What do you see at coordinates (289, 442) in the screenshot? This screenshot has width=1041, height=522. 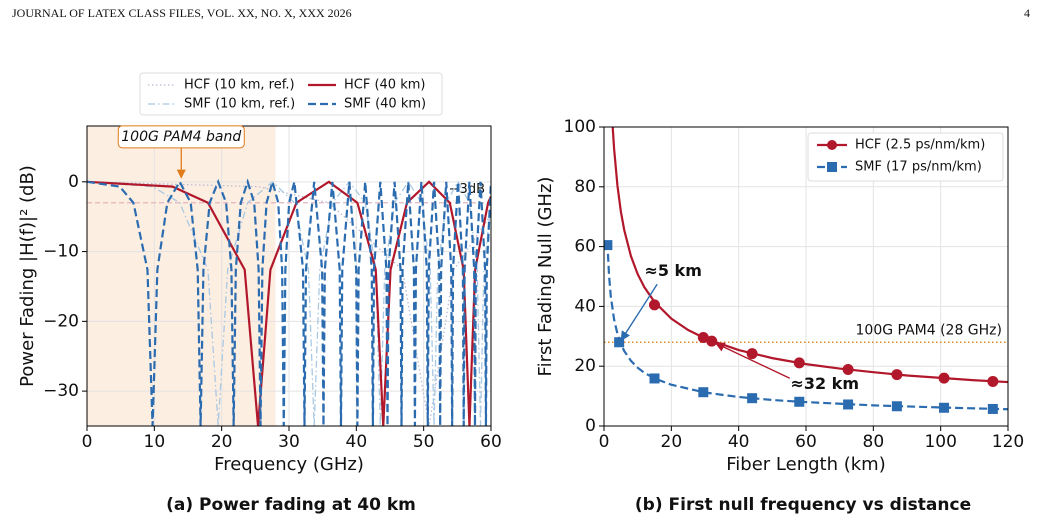 I see `x-tick-label: 30` at bounding box center [289, 442].